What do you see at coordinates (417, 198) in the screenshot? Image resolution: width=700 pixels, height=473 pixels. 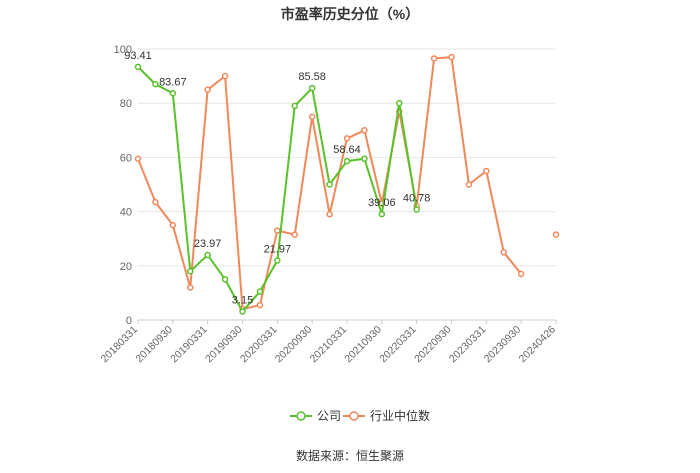 I see `data-label: 40.78` at bounding box center [417, 198].